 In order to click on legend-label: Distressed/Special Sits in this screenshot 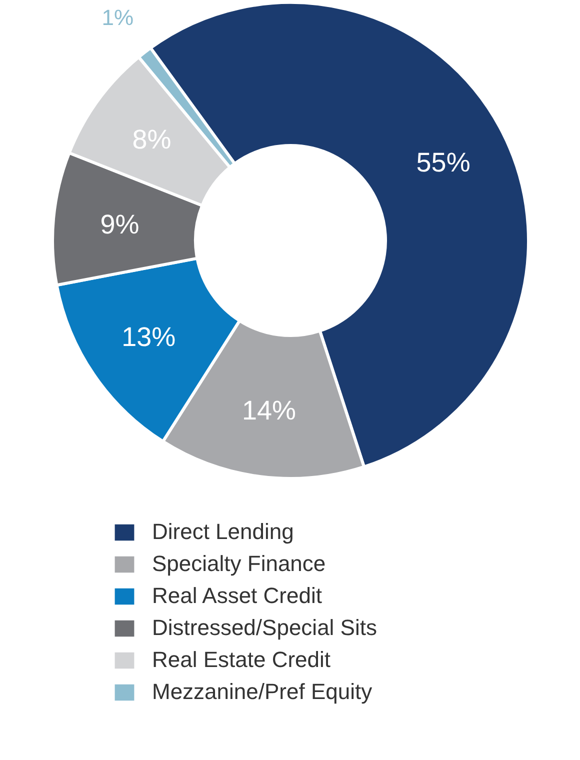, I will do `click(264, 628)`.